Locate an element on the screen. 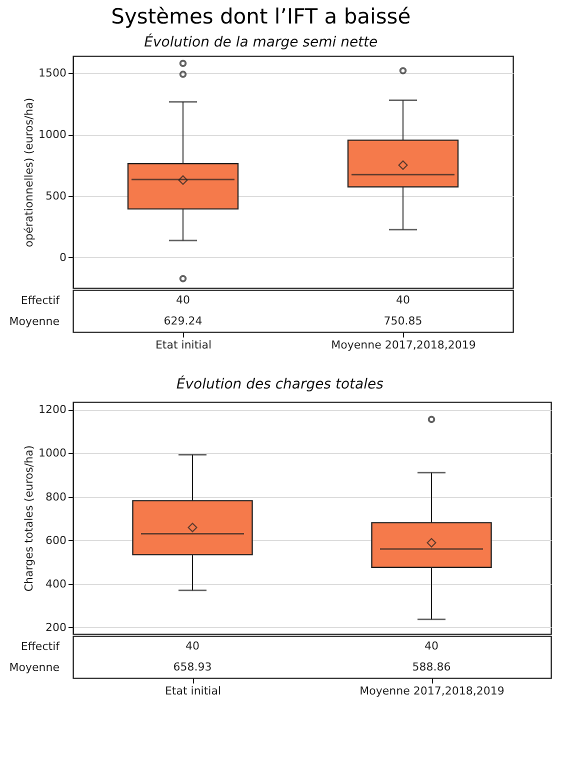  chart-title: Évolution des charges totales is located at coordinates (280, 383).